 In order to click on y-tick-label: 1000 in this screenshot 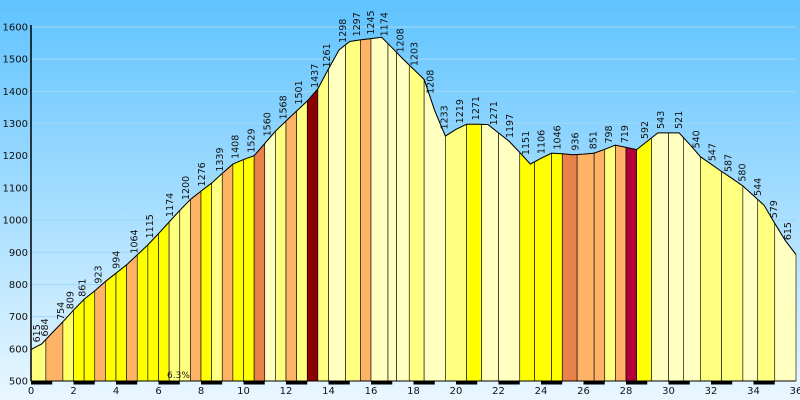, I will do `click(15, 221)`.